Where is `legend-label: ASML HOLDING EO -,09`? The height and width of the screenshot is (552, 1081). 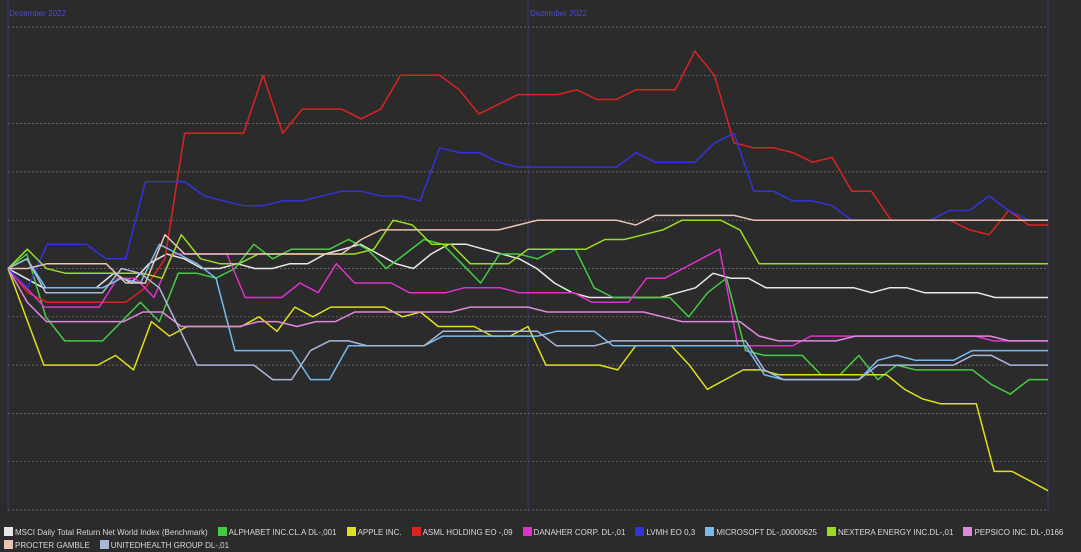 legend-label: ASML HOLDING EO -,09 is located at coordinates (467, 532).